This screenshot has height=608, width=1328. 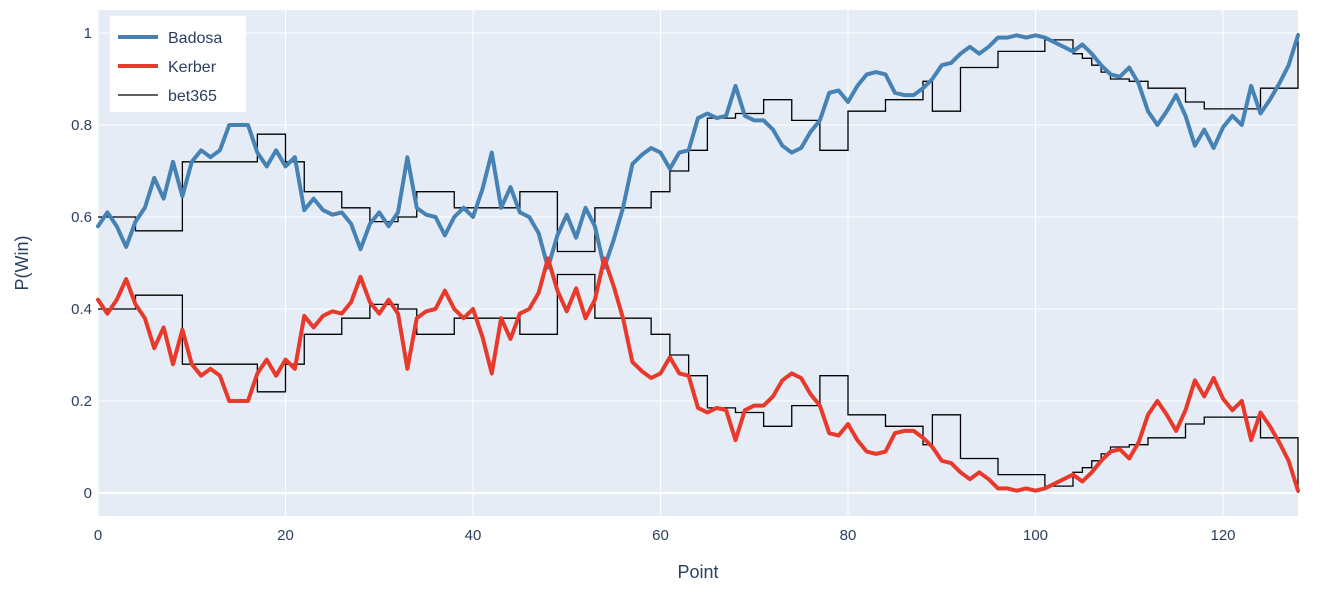 What do you see at coordinates (473, 535) in the screenshot?
I see `x-tick-label: 40` at bounding box center [473, 535].